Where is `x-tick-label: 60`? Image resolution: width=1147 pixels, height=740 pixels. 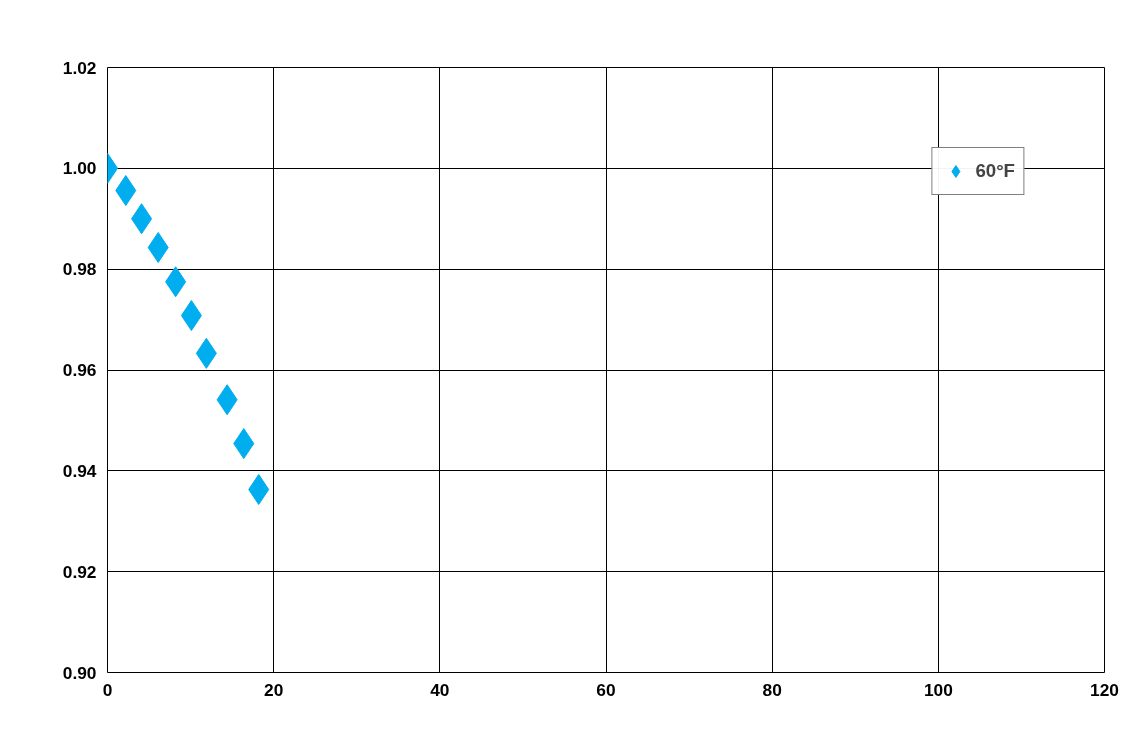
x-tick-label: 60 is located at coordinates (606, 689).